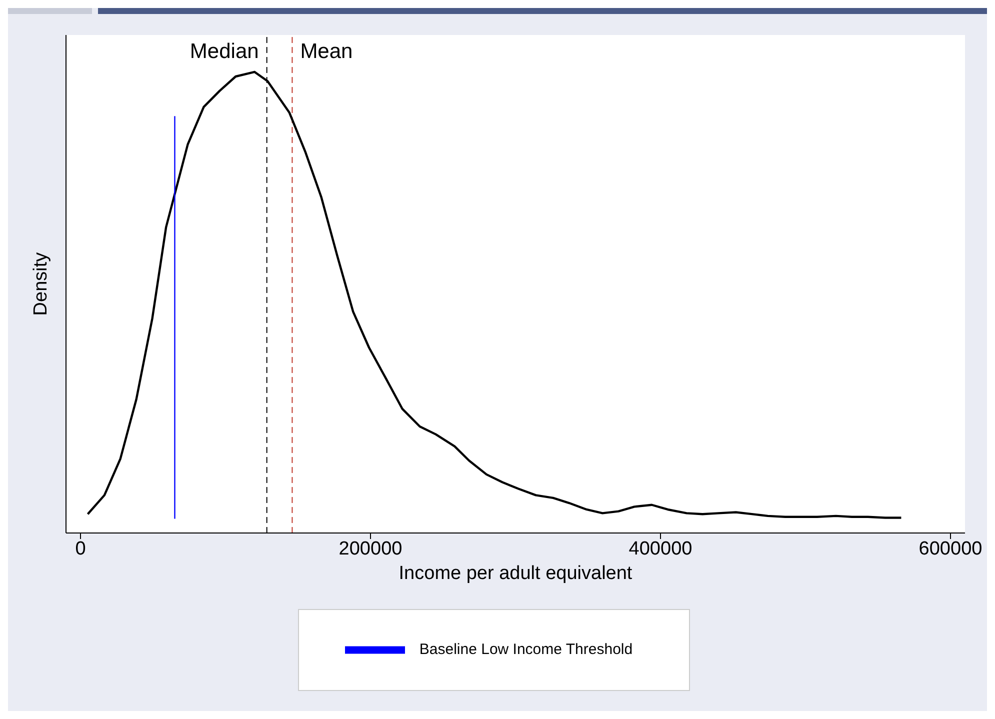 The image size is (995, 719). I want to click on x-tick-label: 0, so click(80, 549).